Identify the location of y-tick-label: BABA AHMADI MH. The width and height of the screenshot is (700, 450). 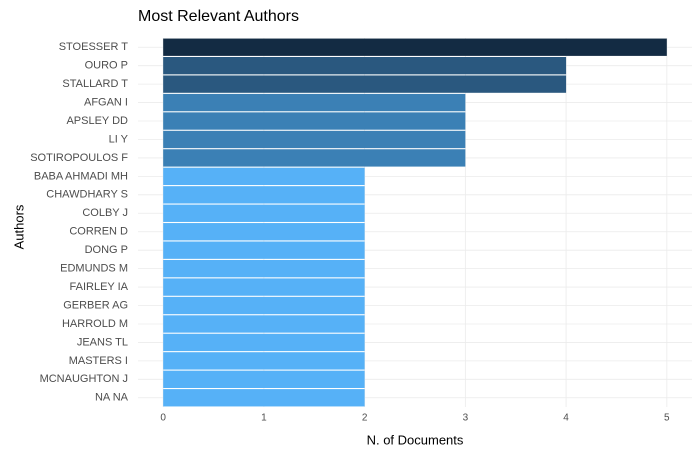
(81, 176).